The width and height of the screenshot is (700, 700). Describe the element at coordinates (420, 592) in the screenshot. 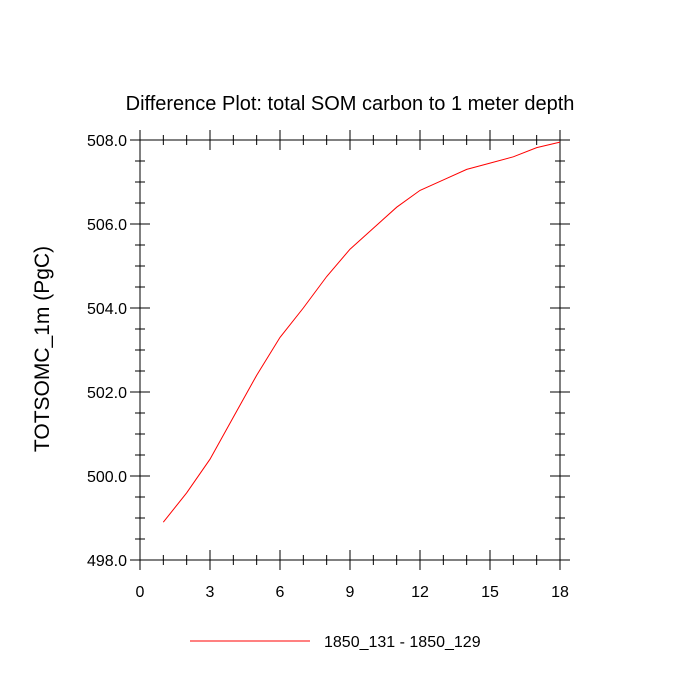

I see `x-tick-label: 12` at that location.